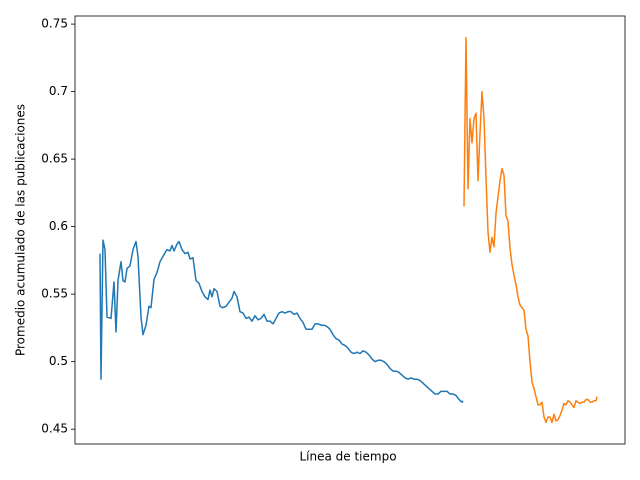 This screenshot has height=480, width=640. Describe the element at coordinates (347, 457) in the screenshot. I see `x-axis-label: Línea de tiempo` at that location.